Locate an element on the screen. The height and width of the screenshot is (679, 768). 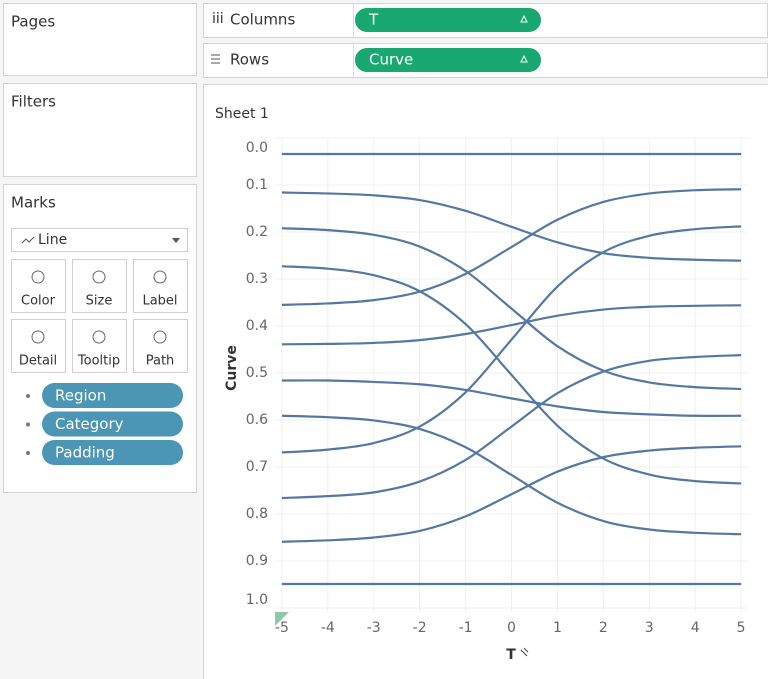
y-tick-label: 0.9 is located at coordinates (257, 561).